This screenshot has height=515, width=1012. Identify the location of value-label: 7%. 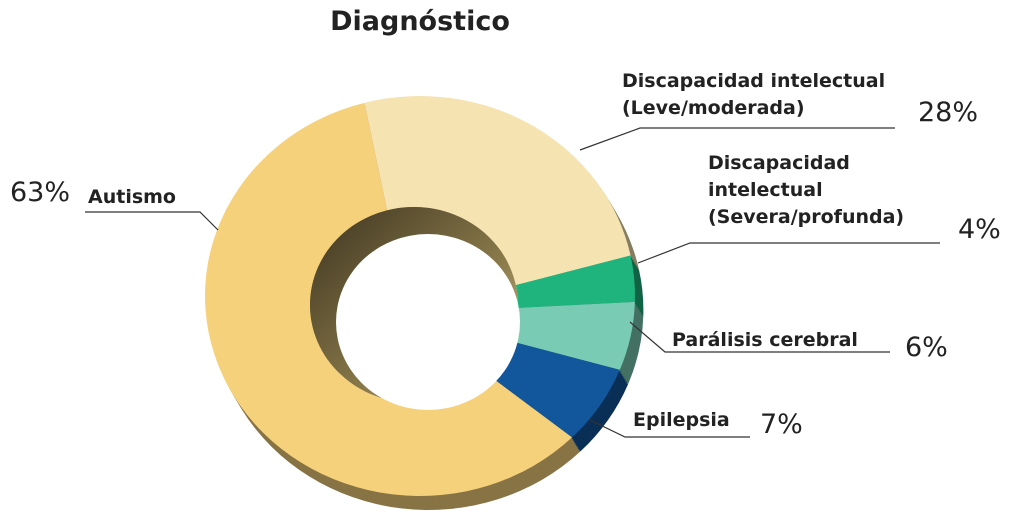
(781, 424).